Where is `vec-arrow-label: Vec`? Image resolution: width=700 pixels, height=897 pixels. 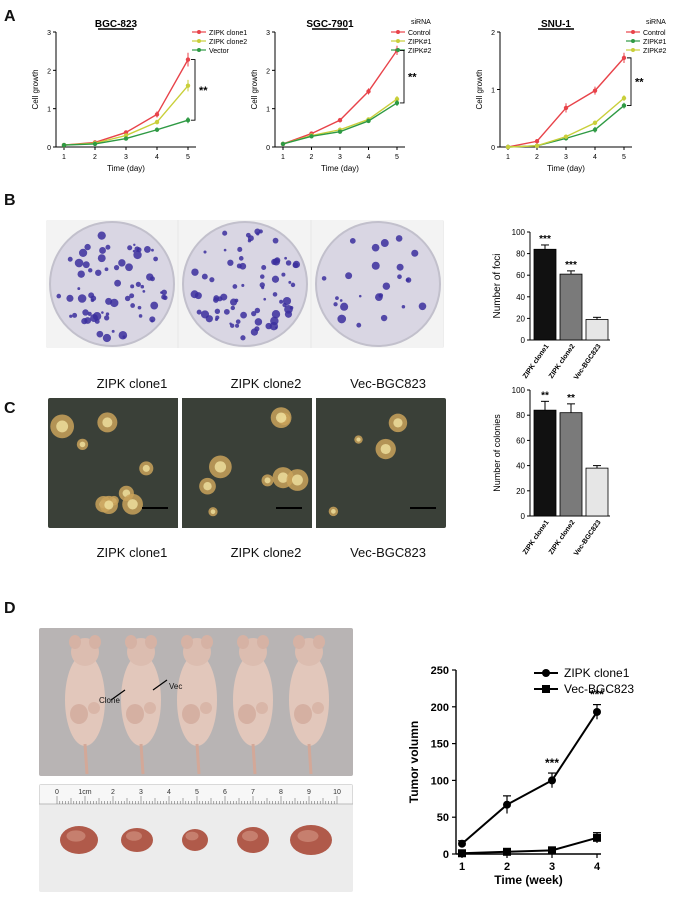
vec-arrow-label: Vec is located at coordinates (176, 686).